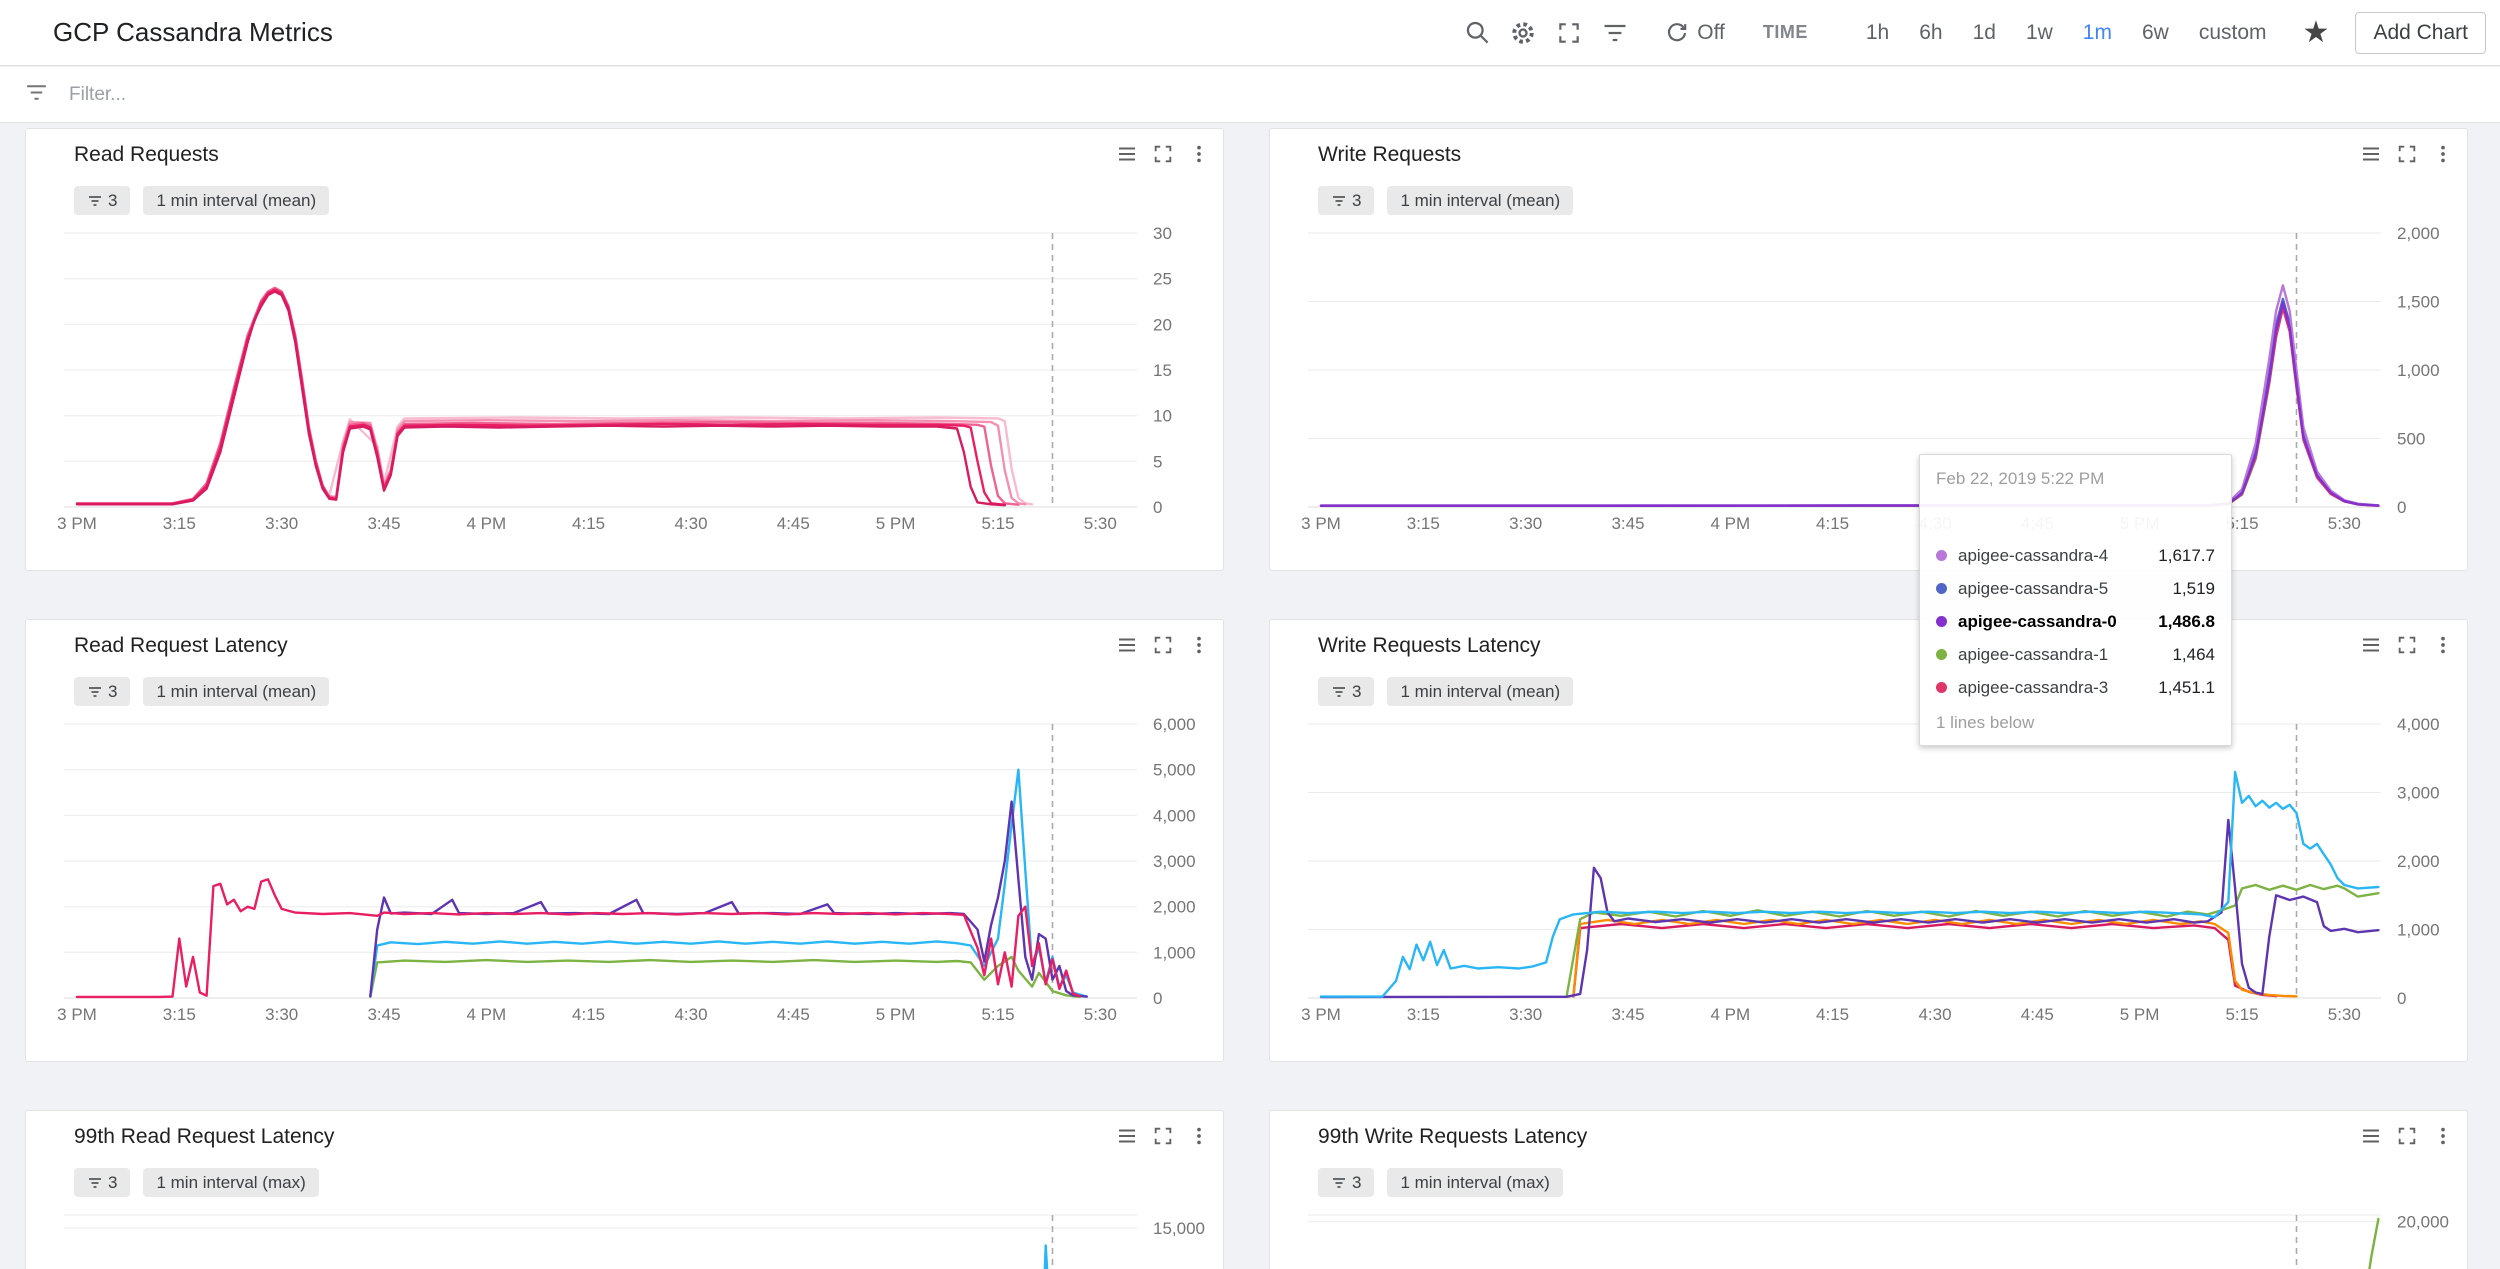  Describe the element at coordinates (2420, 32) in the screenshot. I see `add-chart-button: Add Chart` at that location.